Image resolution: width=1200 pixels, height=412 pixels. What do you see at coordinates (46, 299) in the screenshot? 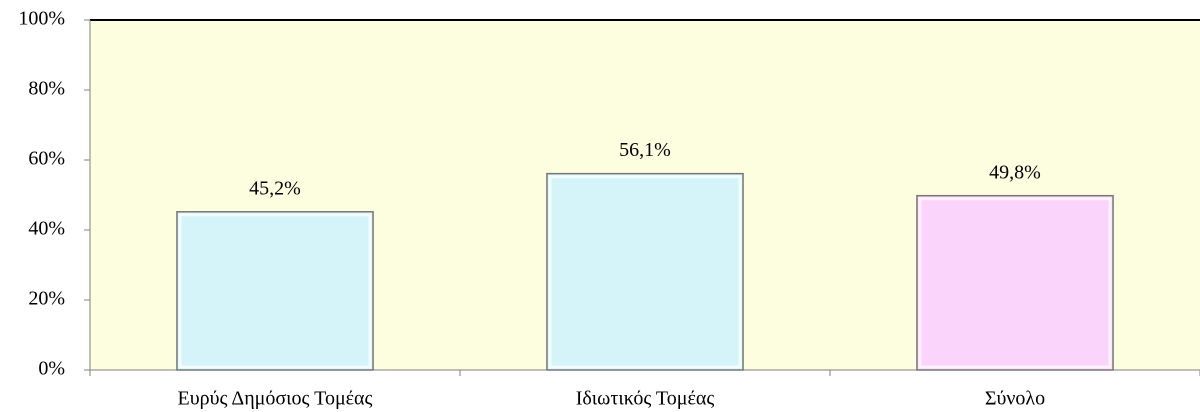
I see `y-tick-label: 20%` at bounding box center [46, 299].